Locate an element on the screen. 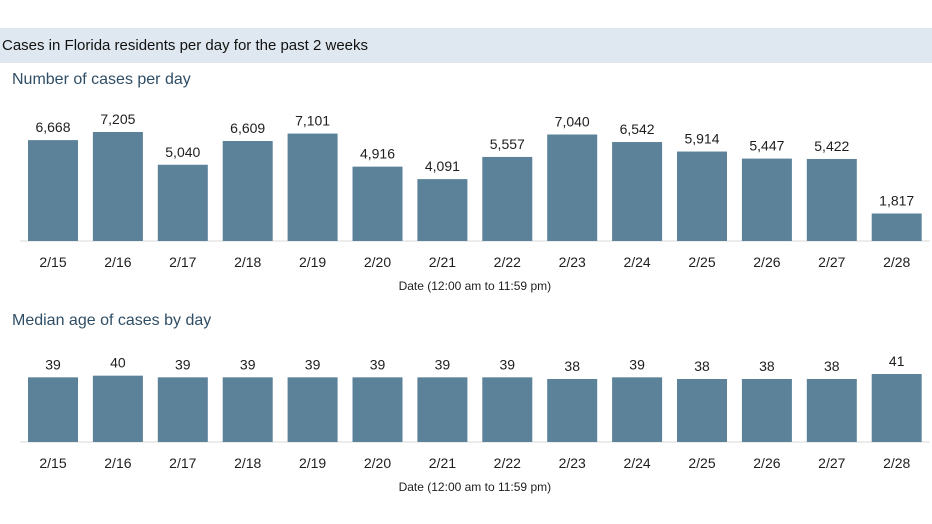 This screenshot has height=524, width=932. data-label: 5,557 is located at coordinates (507, 144).